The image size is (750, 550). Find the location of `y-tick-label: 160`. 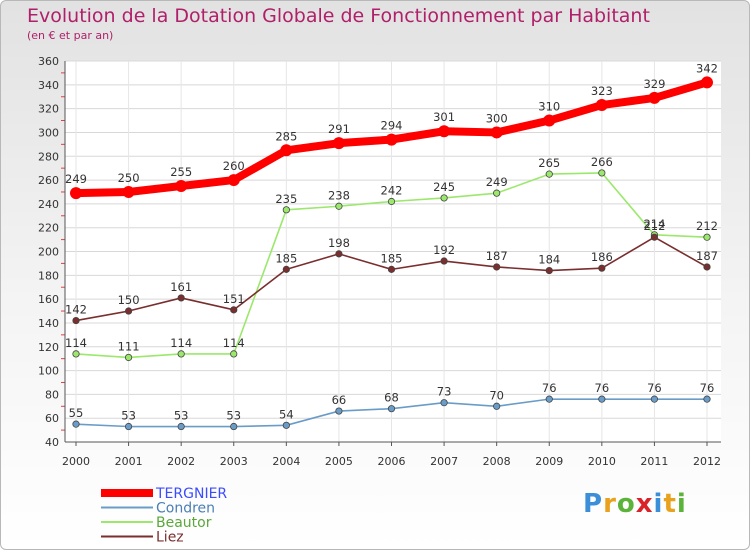

y-tick-label: 160 is located at coordinates (48, 299).